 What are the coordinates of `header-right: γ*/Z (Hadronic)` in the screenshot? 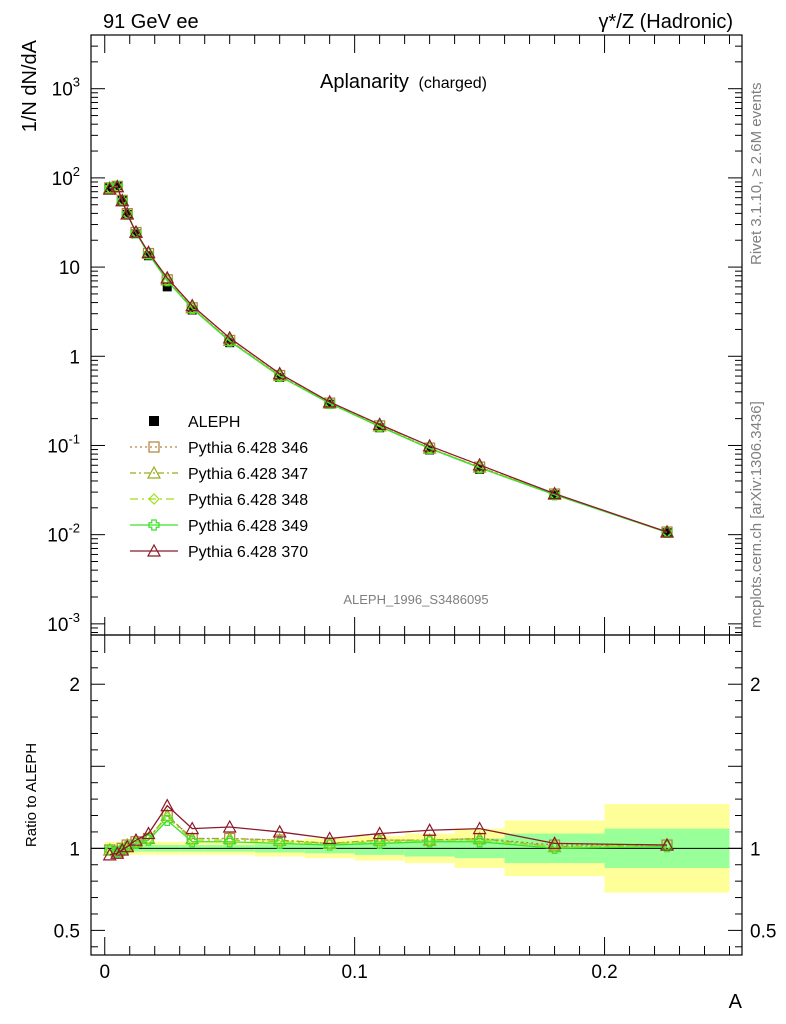 It's located at (666, 22).